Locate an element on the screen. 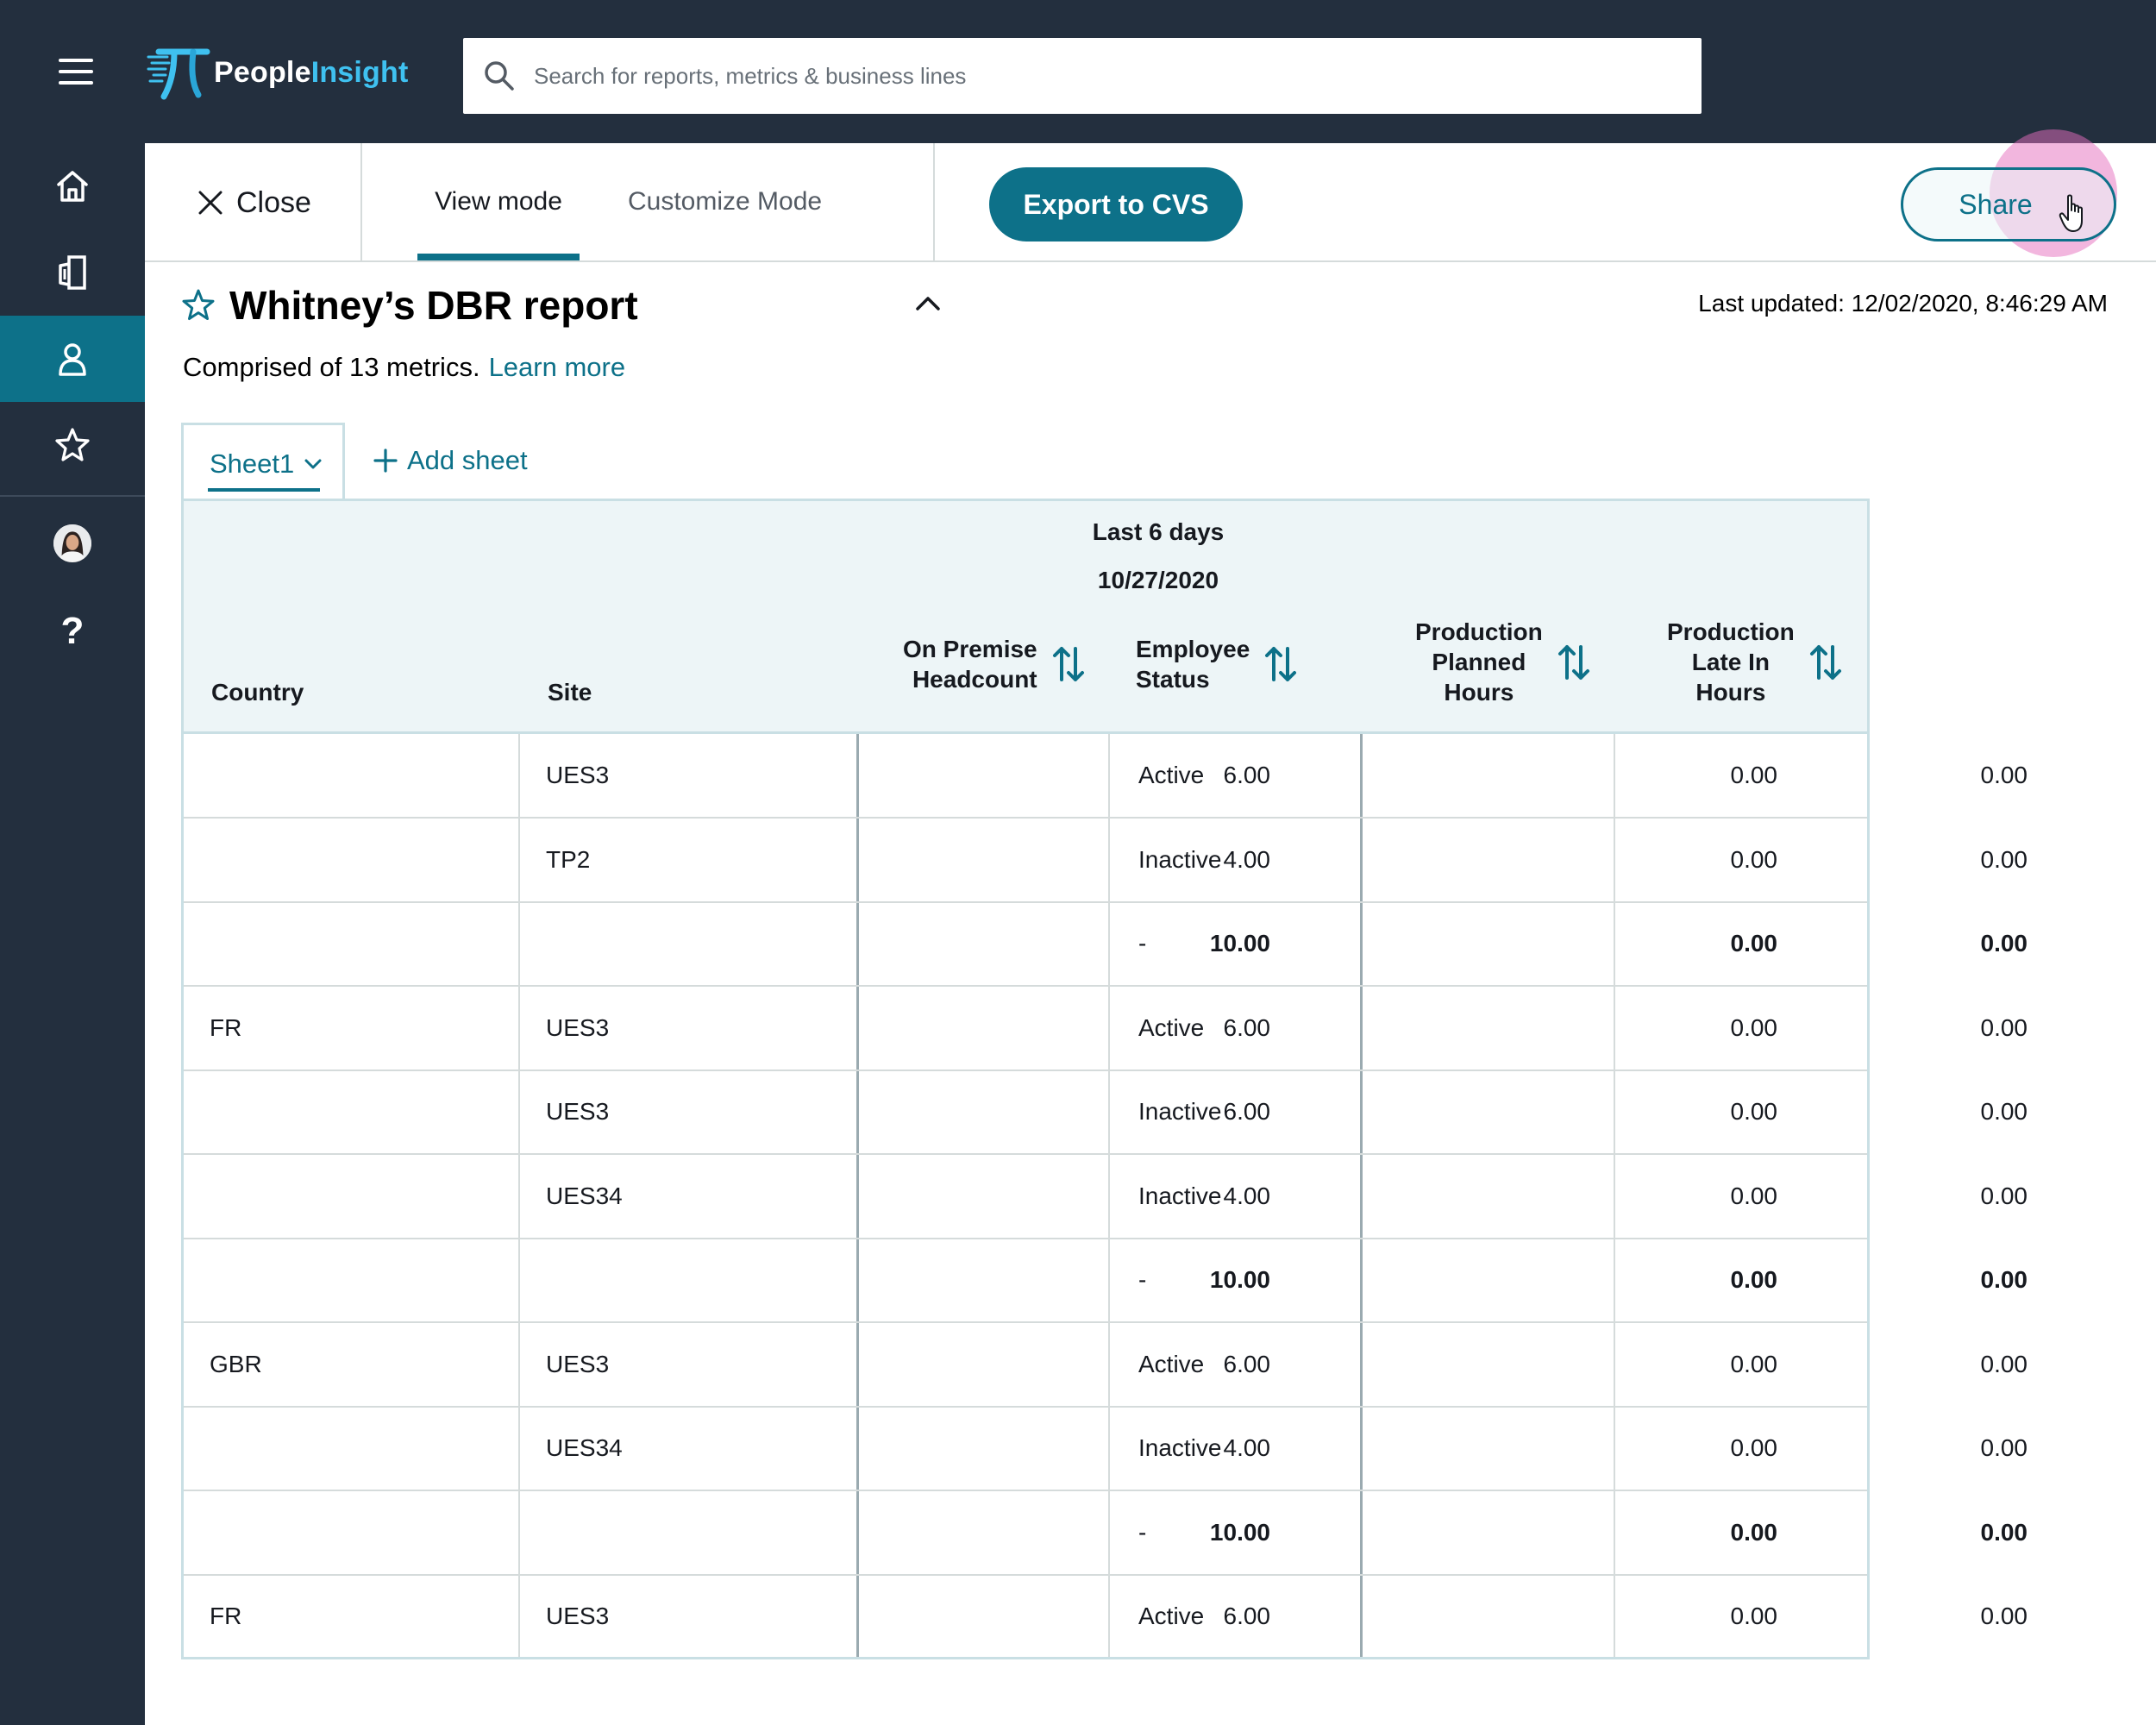 The width and height of the screenshot is (2156, 1725). chevron-up-icon is located at coordinates (927, 303).